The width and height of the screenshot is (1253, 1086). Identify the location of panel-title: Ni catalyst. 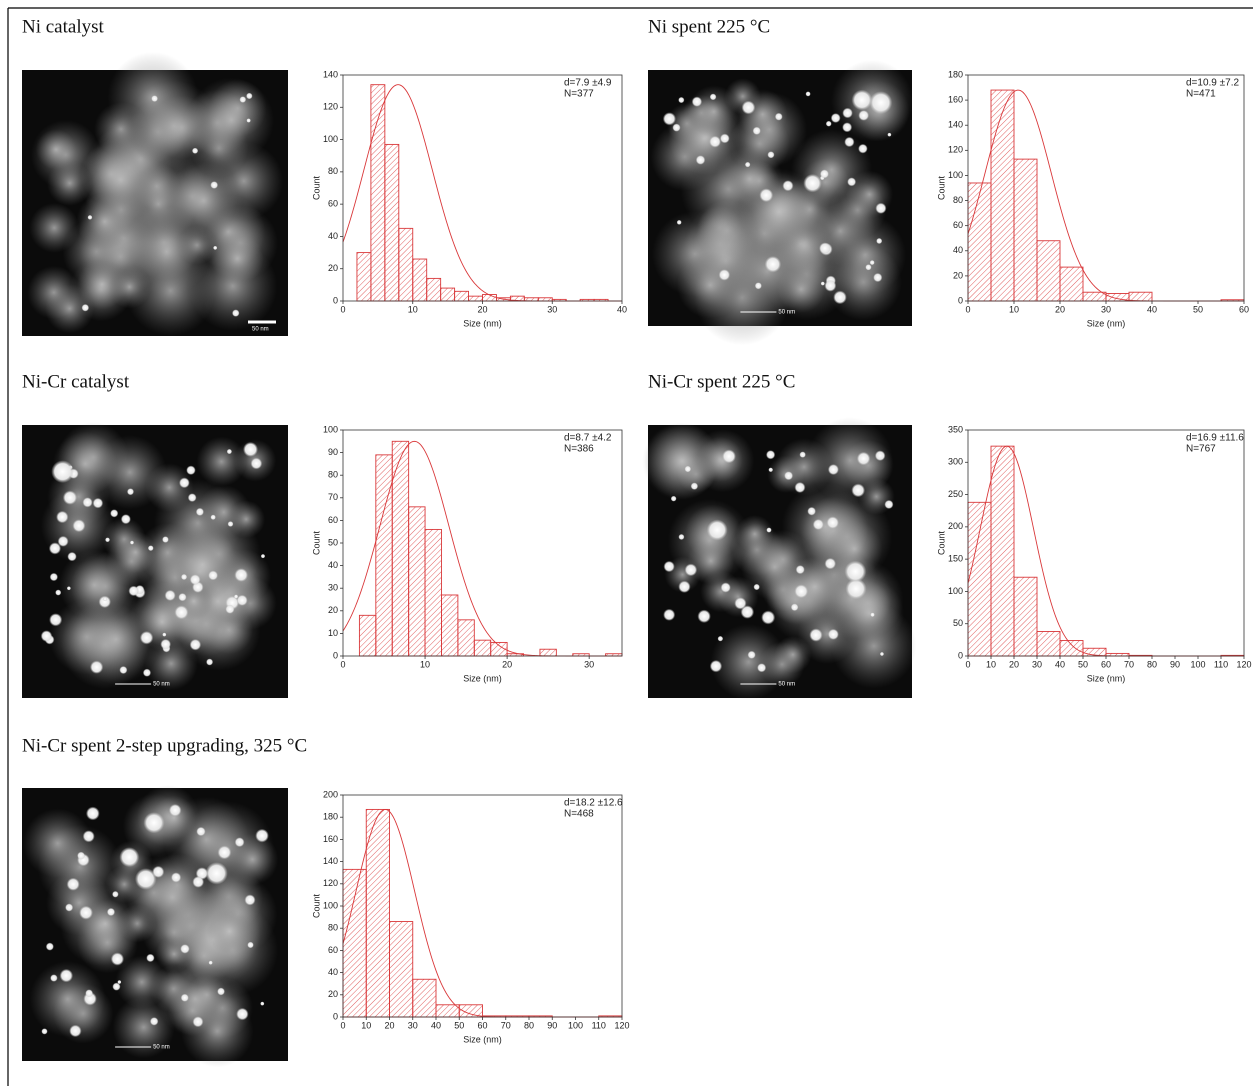
(63, 26).